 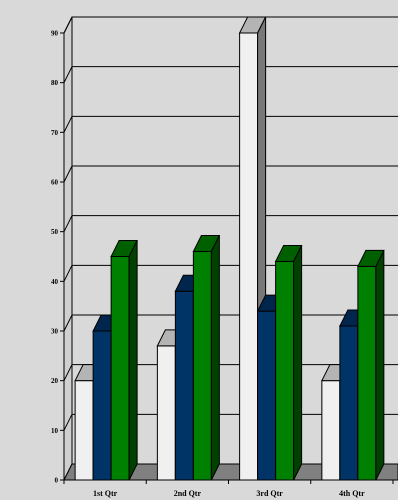 I want to click on side-wall, so click(x=68, y=248).